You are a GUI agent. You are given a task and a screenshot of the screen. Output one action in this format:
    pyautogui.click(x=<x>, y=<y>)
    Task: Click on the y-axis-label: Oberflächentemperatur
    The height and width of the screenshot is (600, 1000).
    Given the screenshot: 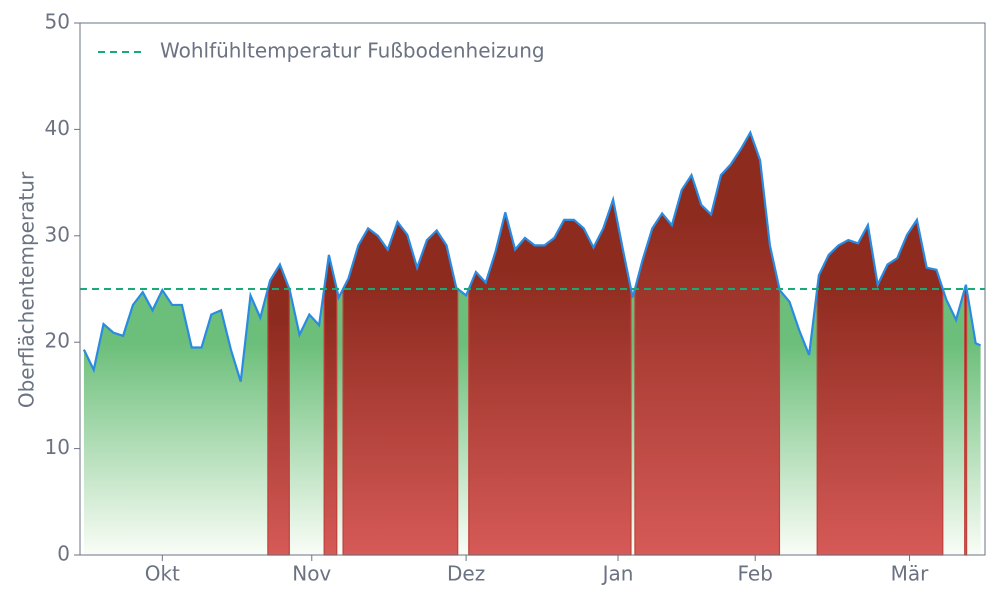 What is the action you would take?
    pyautogui.click(x=27, y=289)
    